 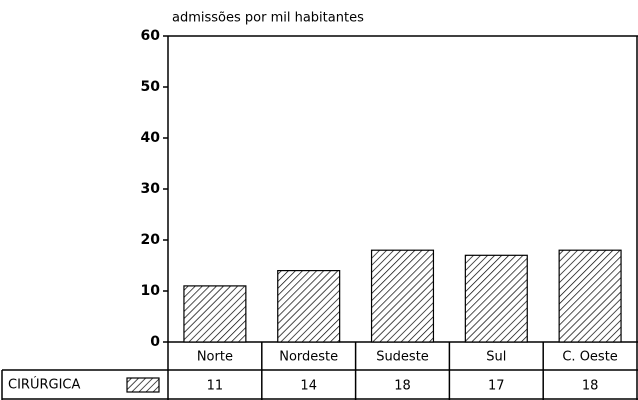 I want to click on table-value: 11, so click(x=215, y=386).